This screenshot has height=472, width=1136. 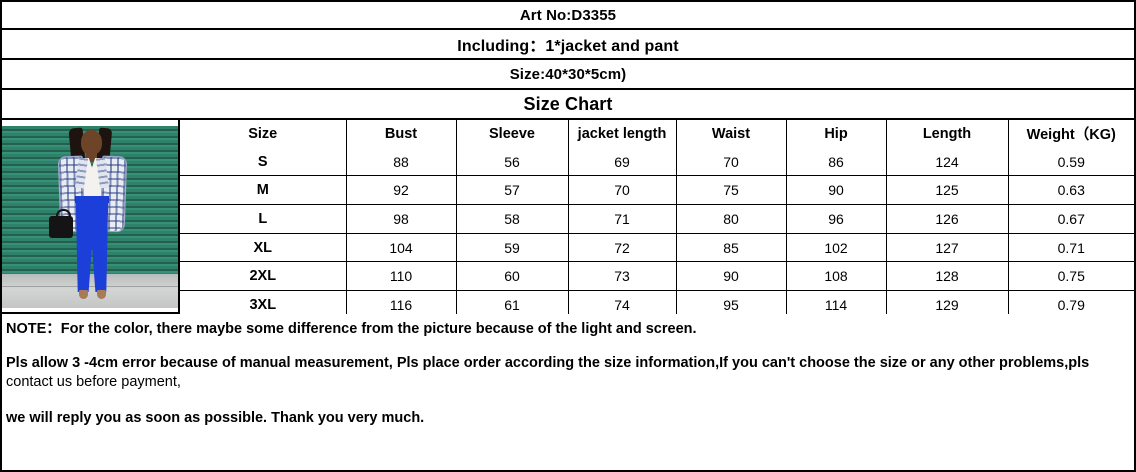 What do you see at coordinates (731, 162) in the screenshot?
I see `cell-waist: 70` at bounding box center [731, 162].